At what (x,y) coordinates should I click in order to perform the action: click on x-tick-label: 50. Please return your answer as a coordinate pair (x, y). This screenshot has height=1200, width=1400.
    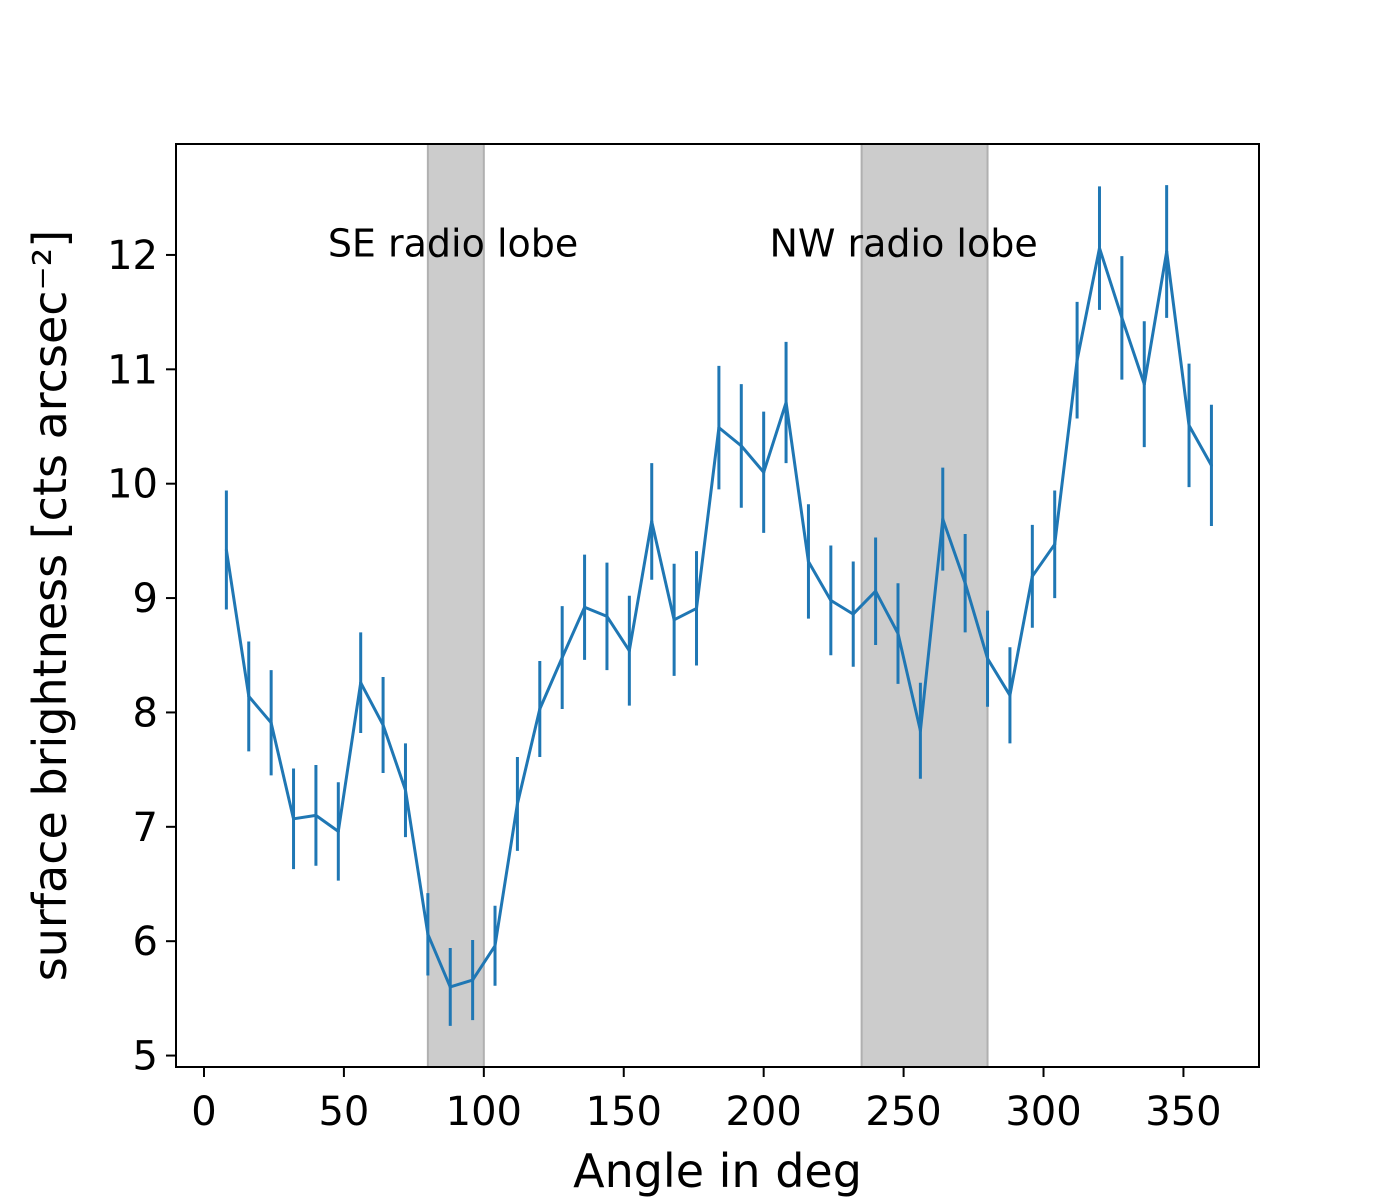
    Looking at the image, I should click on (343, 1112).